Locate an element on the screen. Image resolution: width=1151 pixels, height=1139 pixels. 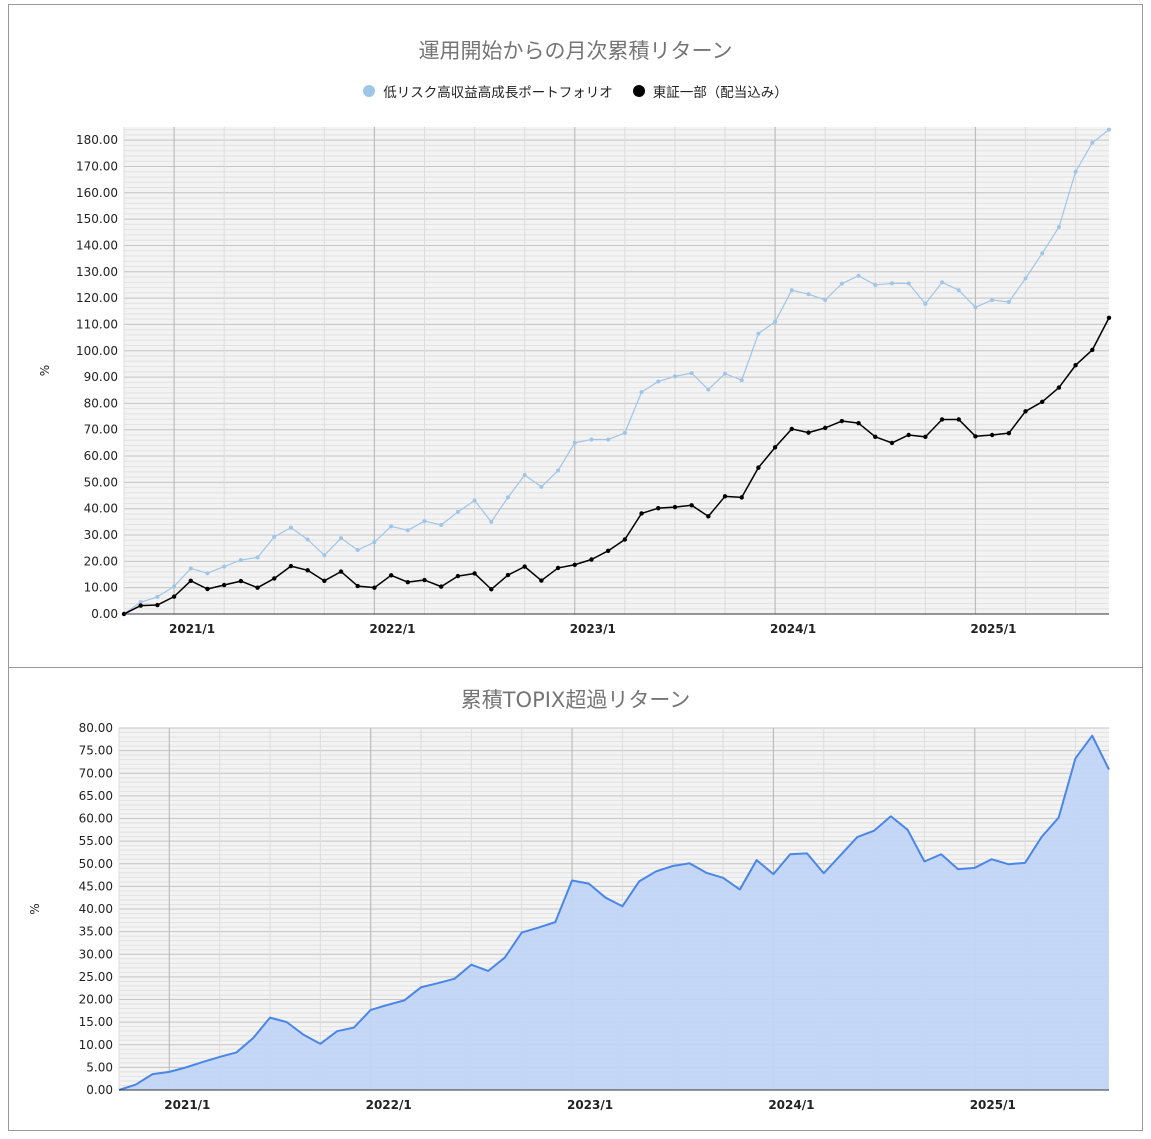
legend-item-portfolio: 低リスク高収益高成長ポートフォリオ is located at coordinates (488, 91).